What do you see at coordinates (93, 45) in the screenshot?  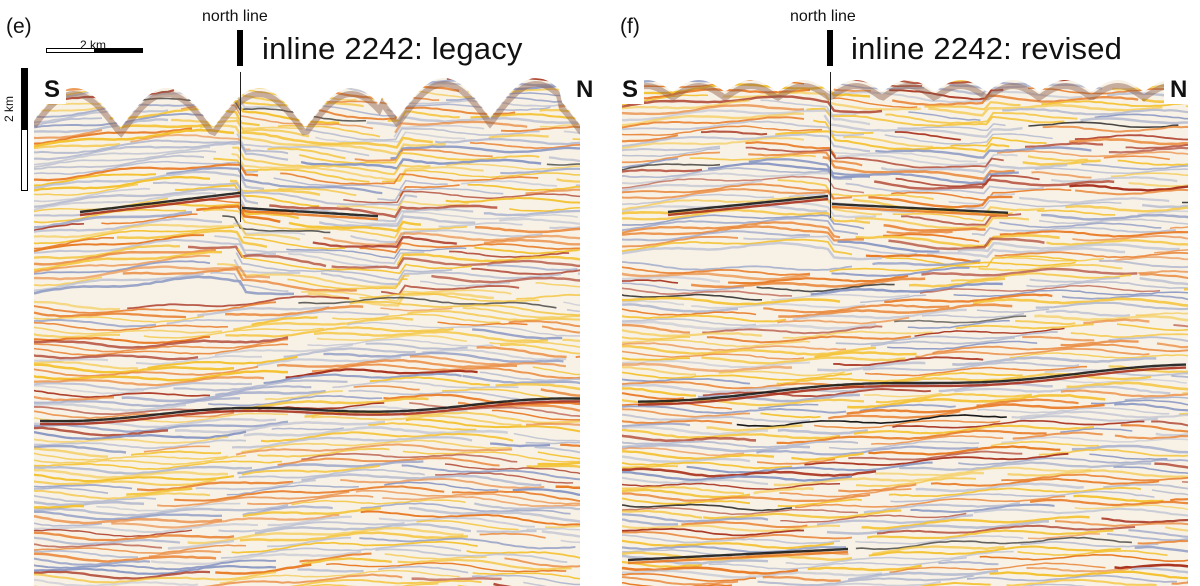 I see `horizontal-scale-label: 2 km` at bounding box center [93, 45].